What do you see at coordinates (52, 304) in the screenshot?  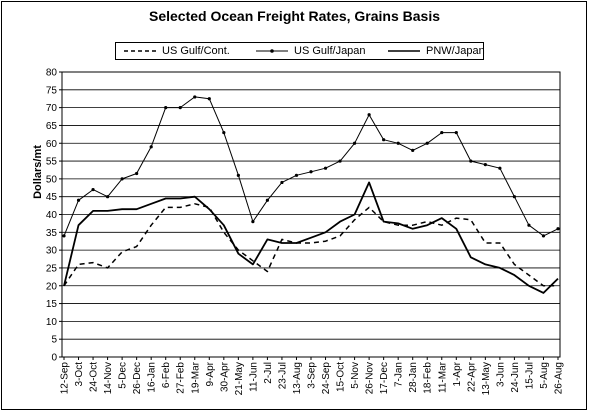 I see `y-tick-label: 15` at bounding box center [52, 304].